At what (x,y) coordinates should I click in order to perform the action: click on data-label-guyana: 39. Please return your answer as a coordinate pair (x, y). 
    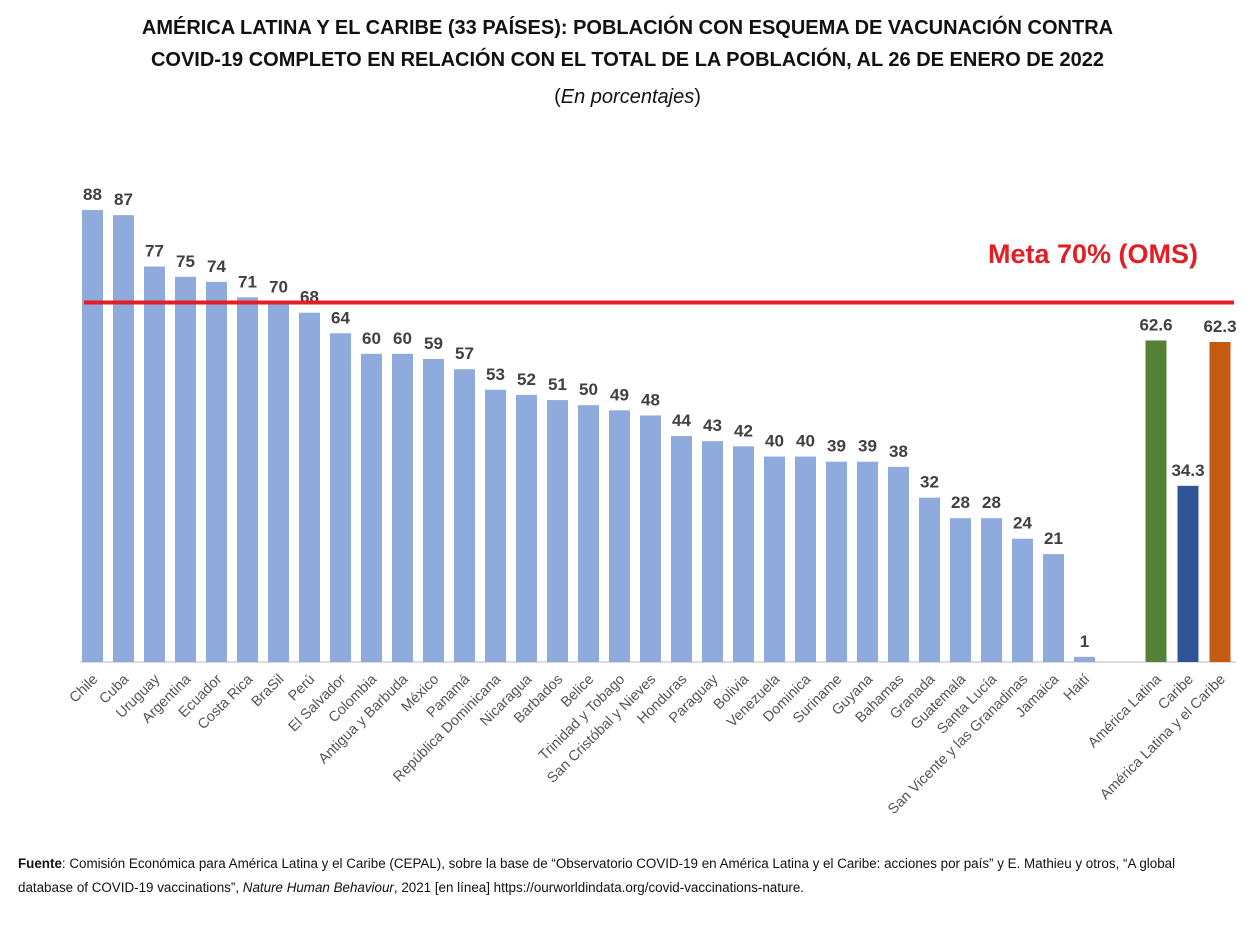
    Looking at the image, I should click on (867, 446).